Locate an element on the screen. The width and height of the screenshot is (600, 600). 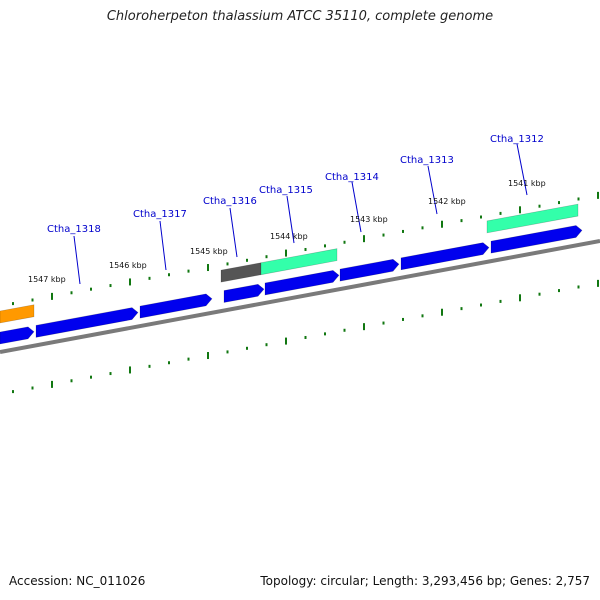
gene-label: Ctha_1318 is located at coordinates (74, 229).